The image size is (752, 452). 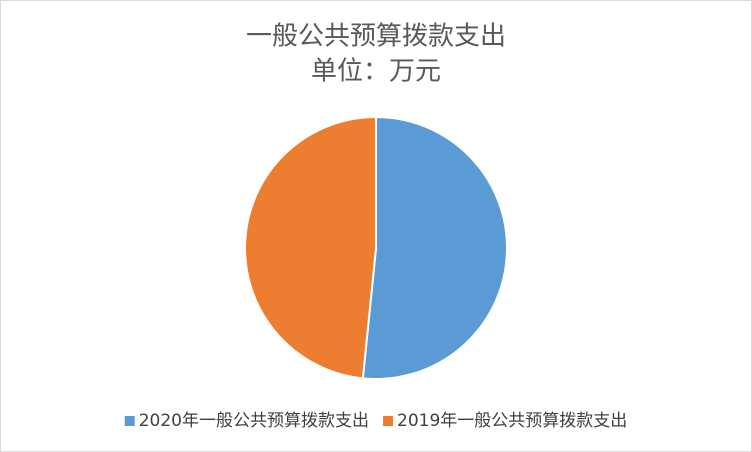 I want to click on legend-label: 2020年一般公共预算拨款支出, so click(x=254, y=421).